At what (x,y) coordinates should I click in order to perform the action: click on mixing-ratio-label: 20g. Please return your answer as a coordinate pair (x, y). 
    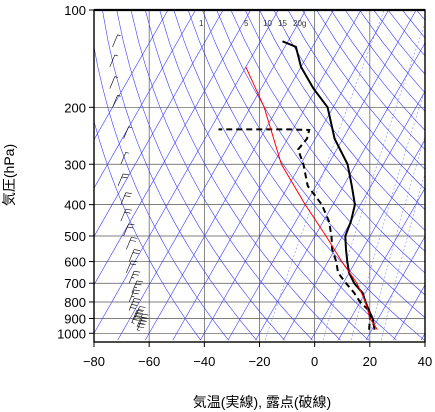
    Looking at the image, I should click on (299, 23).